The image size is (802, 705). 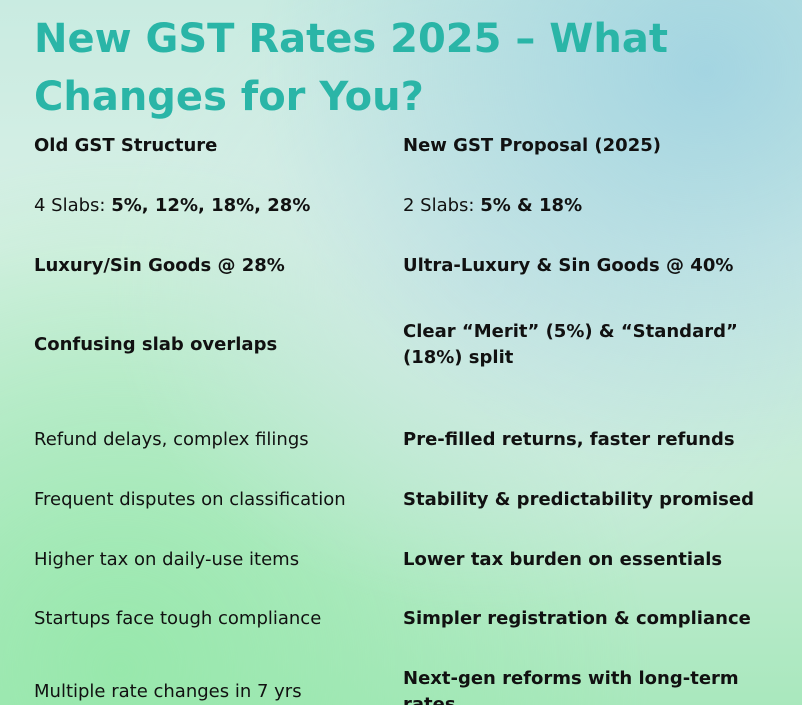 What do you see at coordinates (211, 205) in the screenshot?
I see `old-slabs-rates: 5%, 12%, 18%, 28%` at bounding box center [211, 205].